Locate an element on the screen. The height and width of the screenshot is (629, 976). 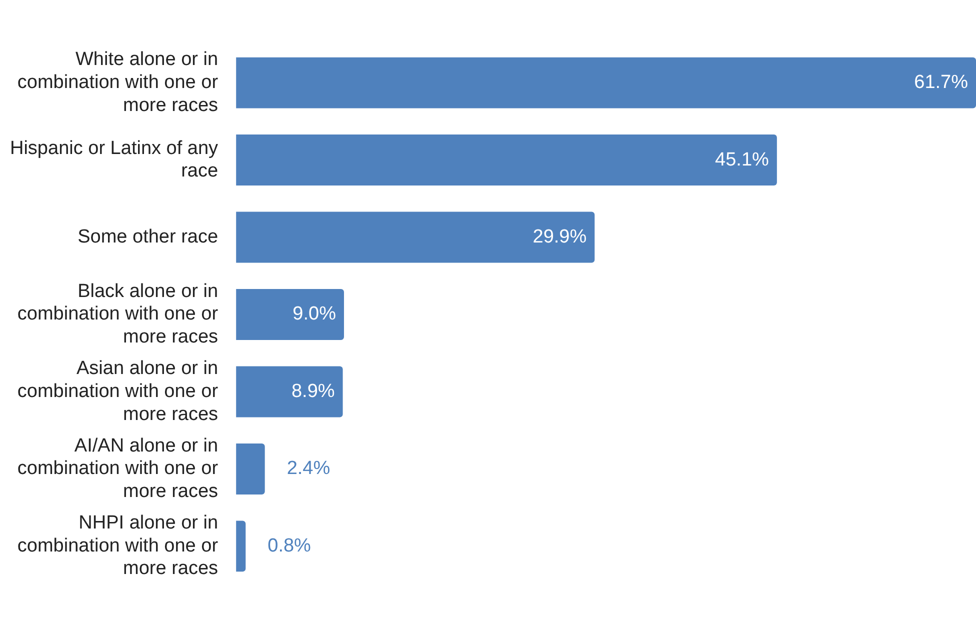
y-tick-label: NHPI alone or in combination with one or more races is located at coordinates (118, 546).